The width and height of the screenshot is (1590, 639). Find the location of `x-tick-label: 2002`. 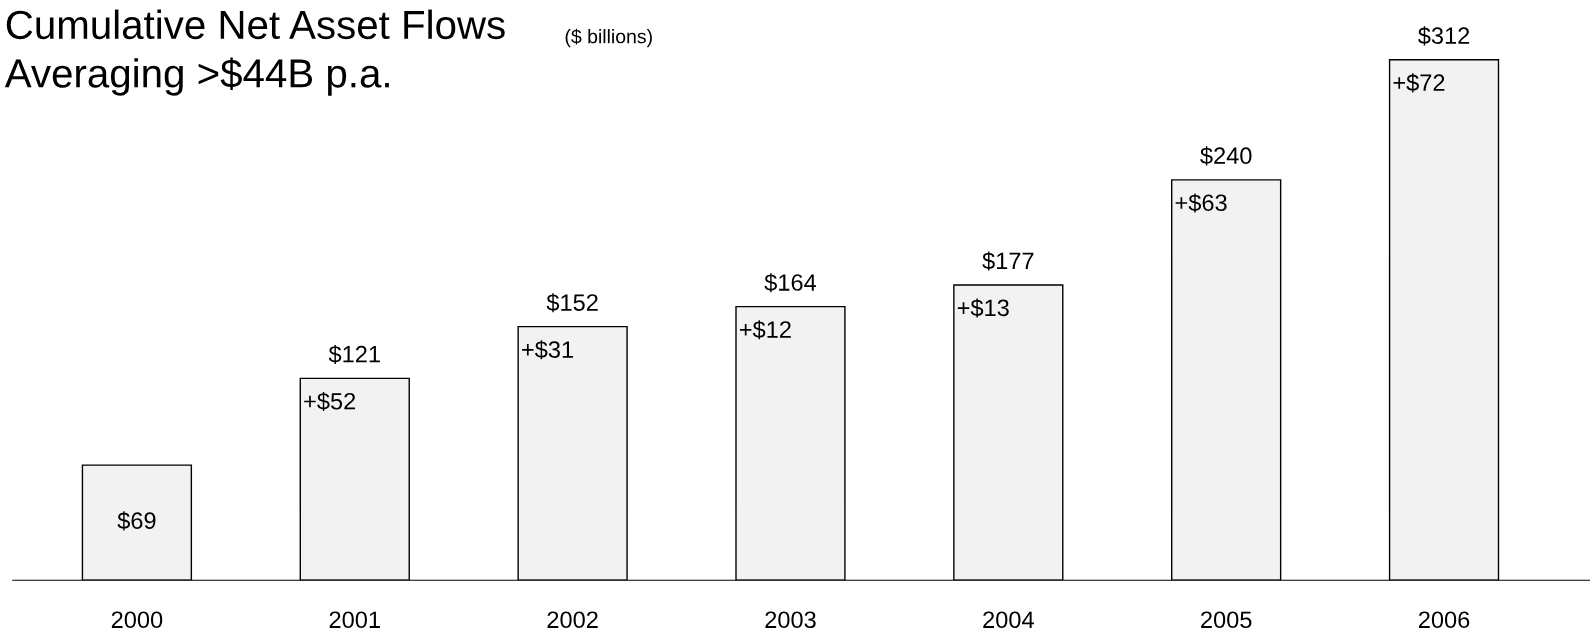

x-tick-label: 2002 is located at coordinates (572, 620).